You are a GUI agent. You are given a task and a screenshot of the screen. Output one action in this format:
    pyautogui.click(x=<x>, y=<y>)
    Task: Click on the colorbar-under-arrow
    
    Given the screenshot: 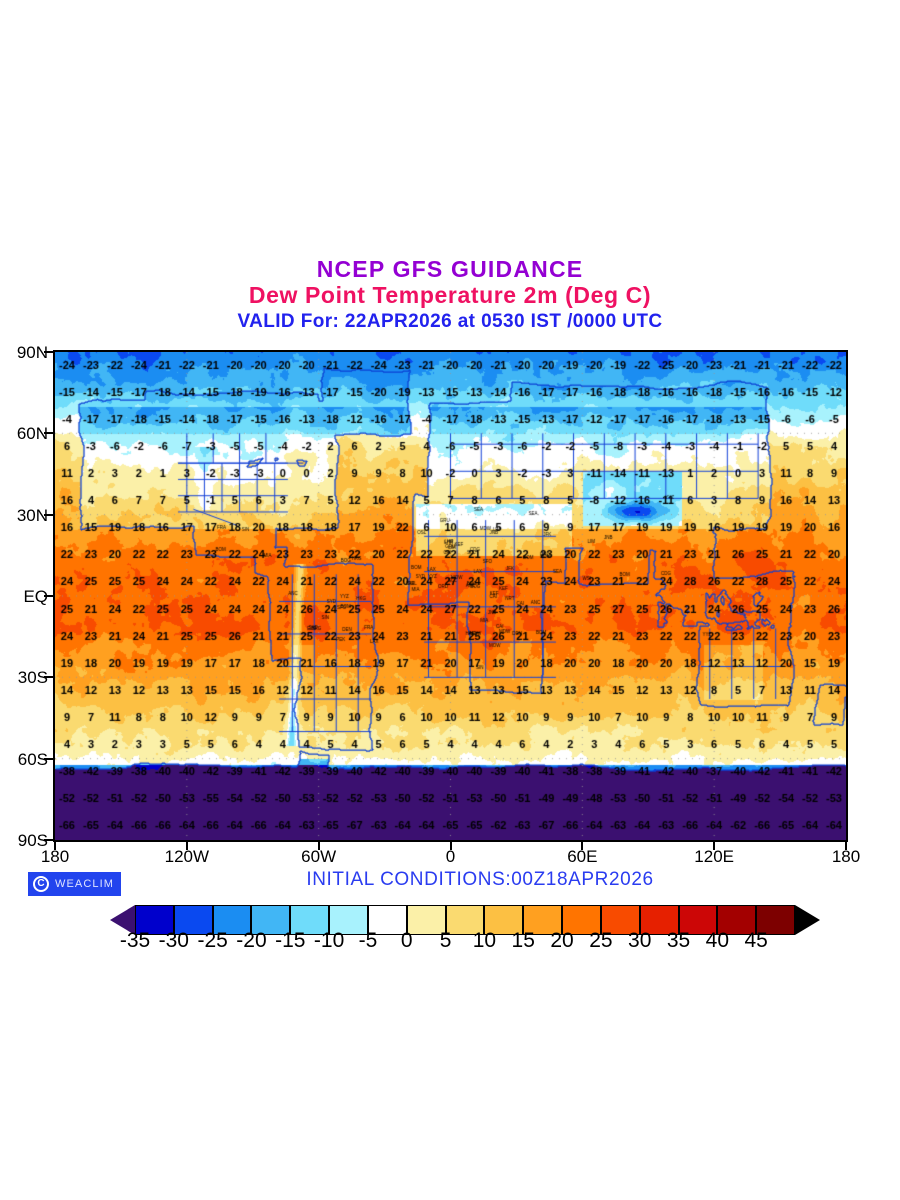 What is the action you would take?
    pyautogui.click(x=122, y=920)
    